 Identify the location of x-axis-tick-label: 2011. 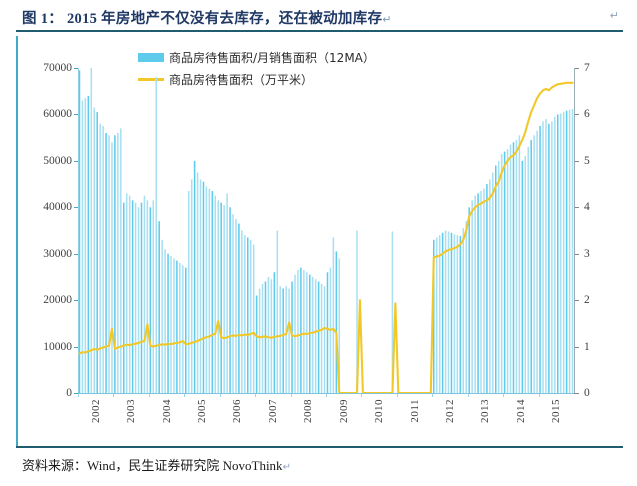
(414, 411).